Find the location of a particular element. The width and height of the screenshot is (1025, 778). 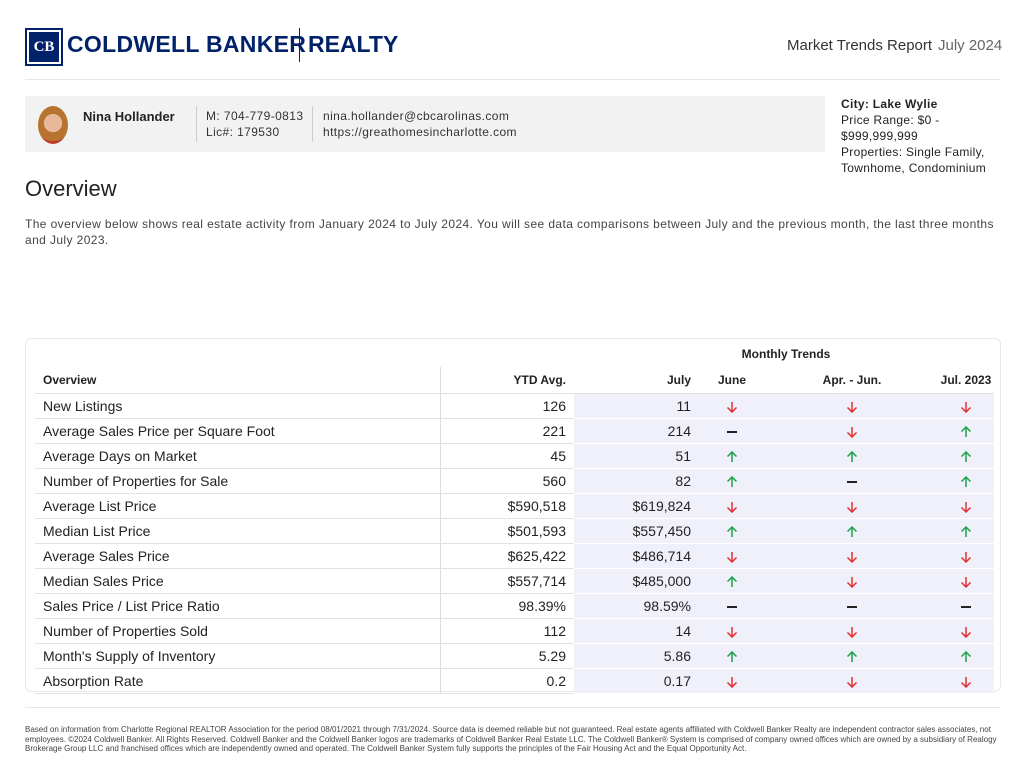

cell: 45 is located at coordinates (507, 456).